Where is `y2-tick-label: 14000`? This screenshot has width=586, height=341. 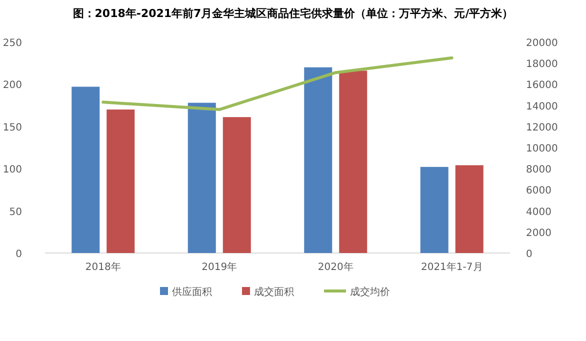
y2-tick-label: 14000 is located at coordinates (542, 106).